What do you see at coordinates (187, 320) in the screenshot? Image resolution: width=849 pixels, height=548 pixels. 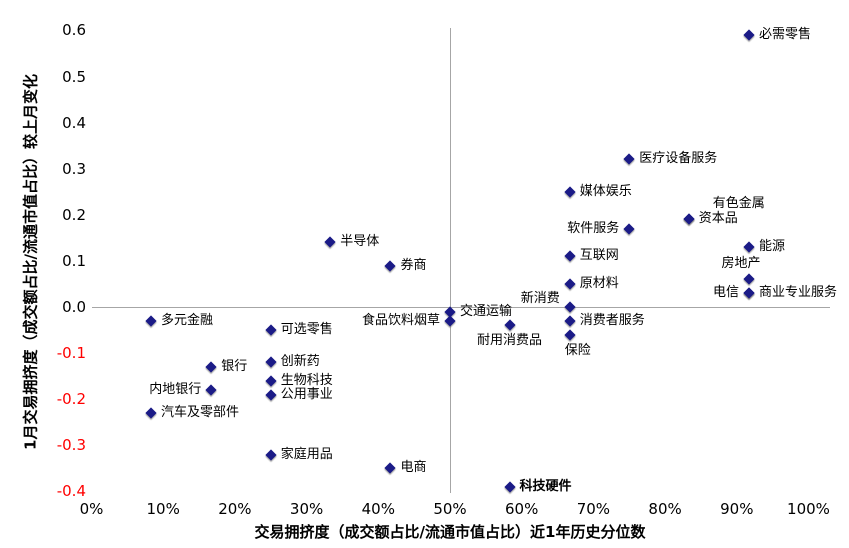 I see `data-point-label: 多元金融` at bounding box center [187, 320].